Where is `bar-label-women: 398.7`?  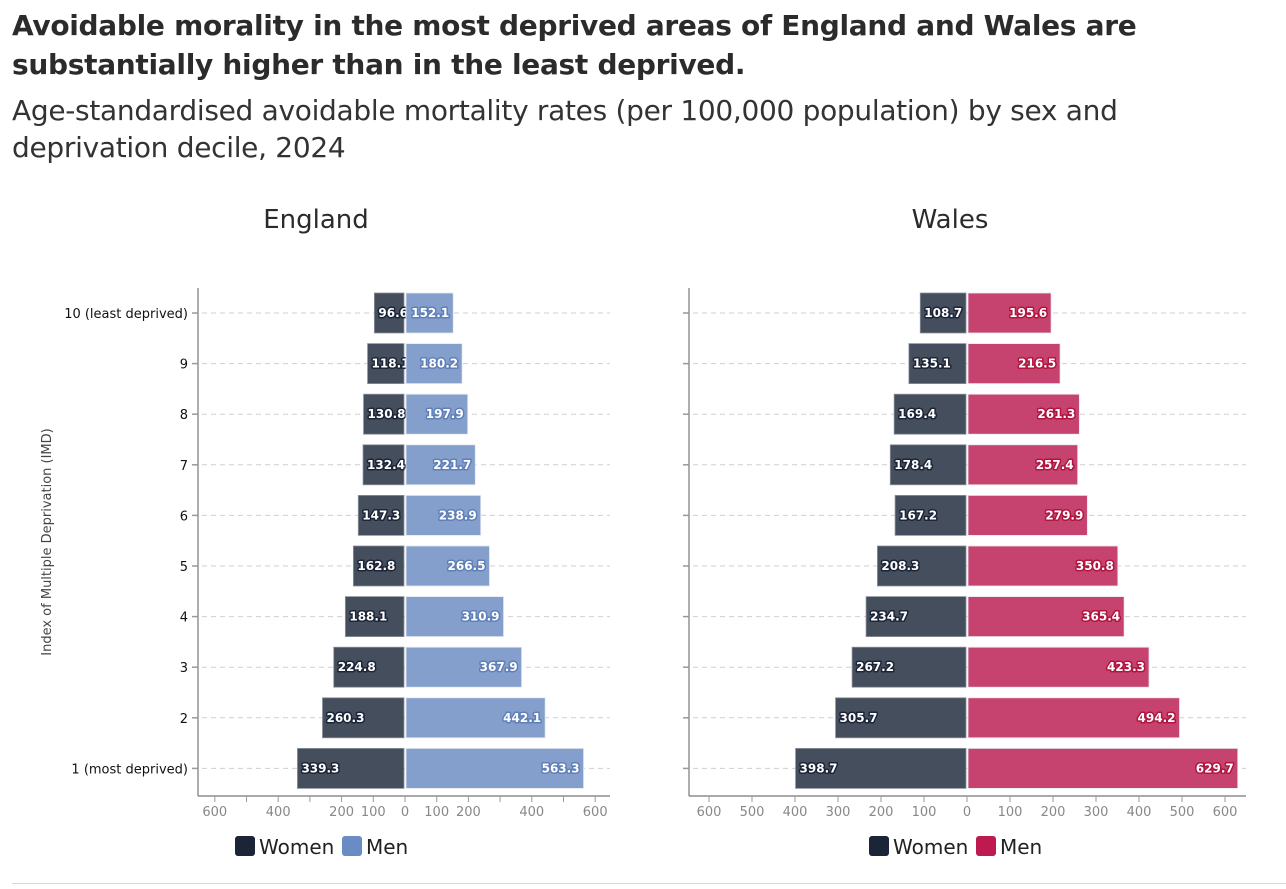 bar-label-women: 398.7 is located at coordinates (819, 768).